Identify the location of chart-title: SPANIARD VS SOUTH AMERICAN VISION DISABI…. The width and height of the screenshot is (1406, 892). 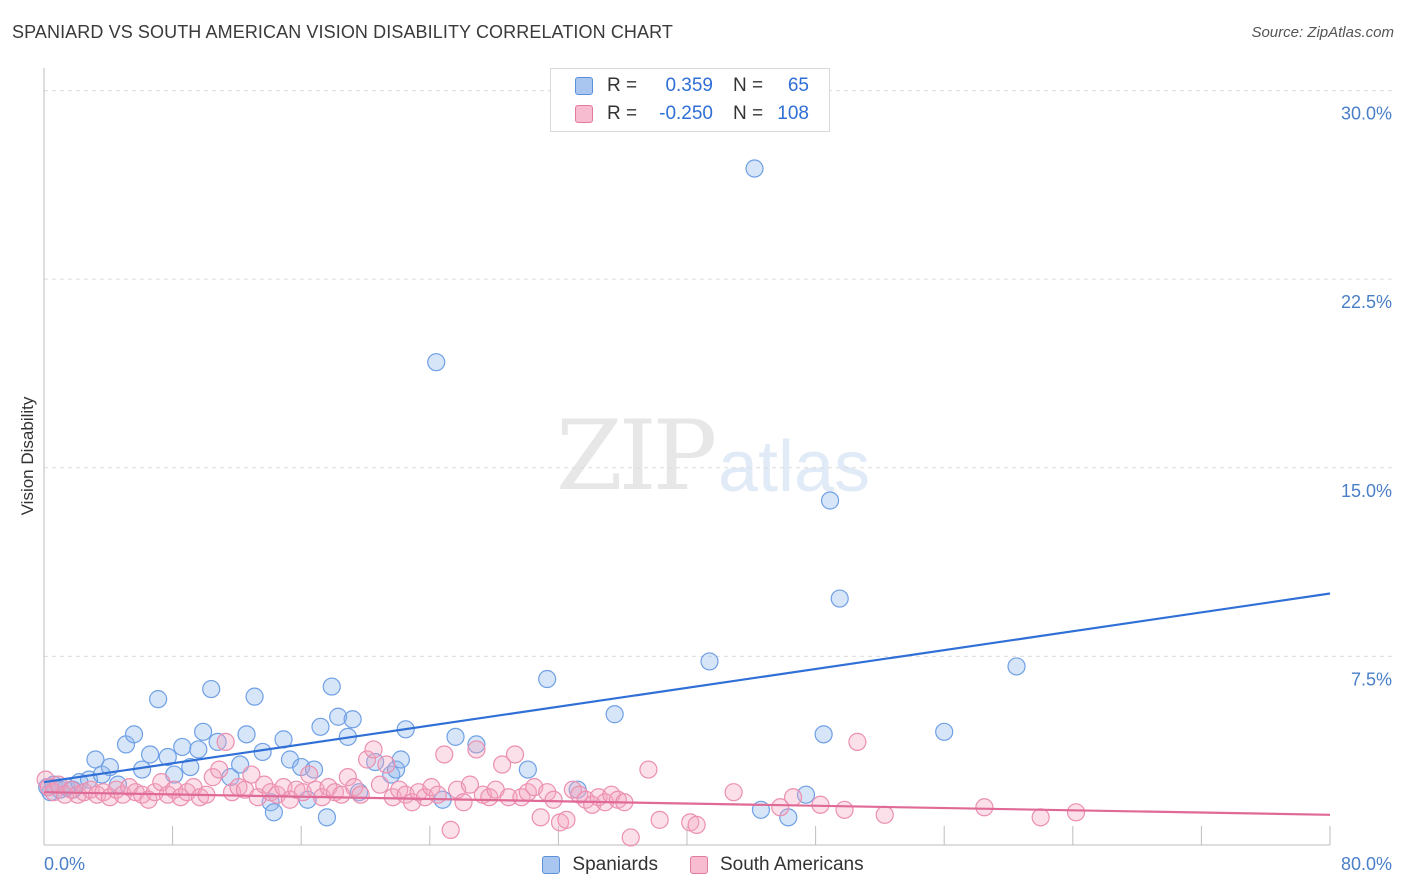
(342, 32).